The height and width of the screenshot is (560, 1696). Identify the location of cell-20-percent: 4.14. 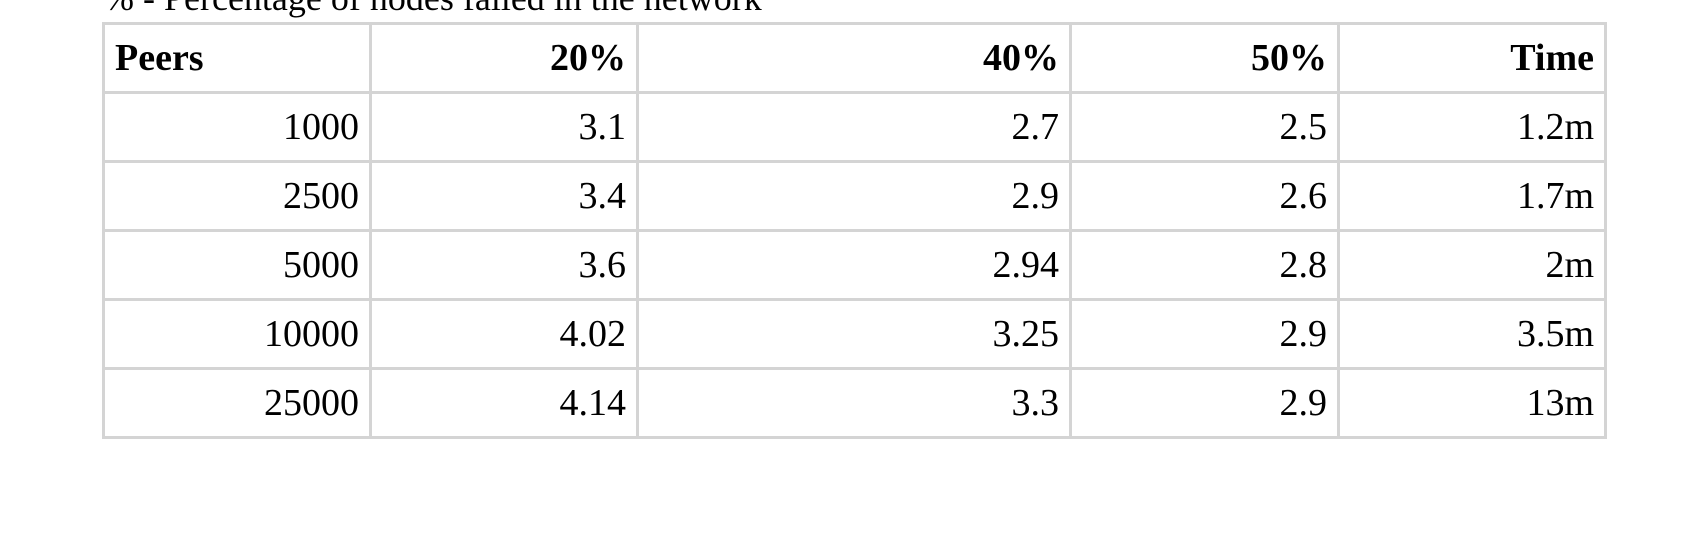
(504, 403).